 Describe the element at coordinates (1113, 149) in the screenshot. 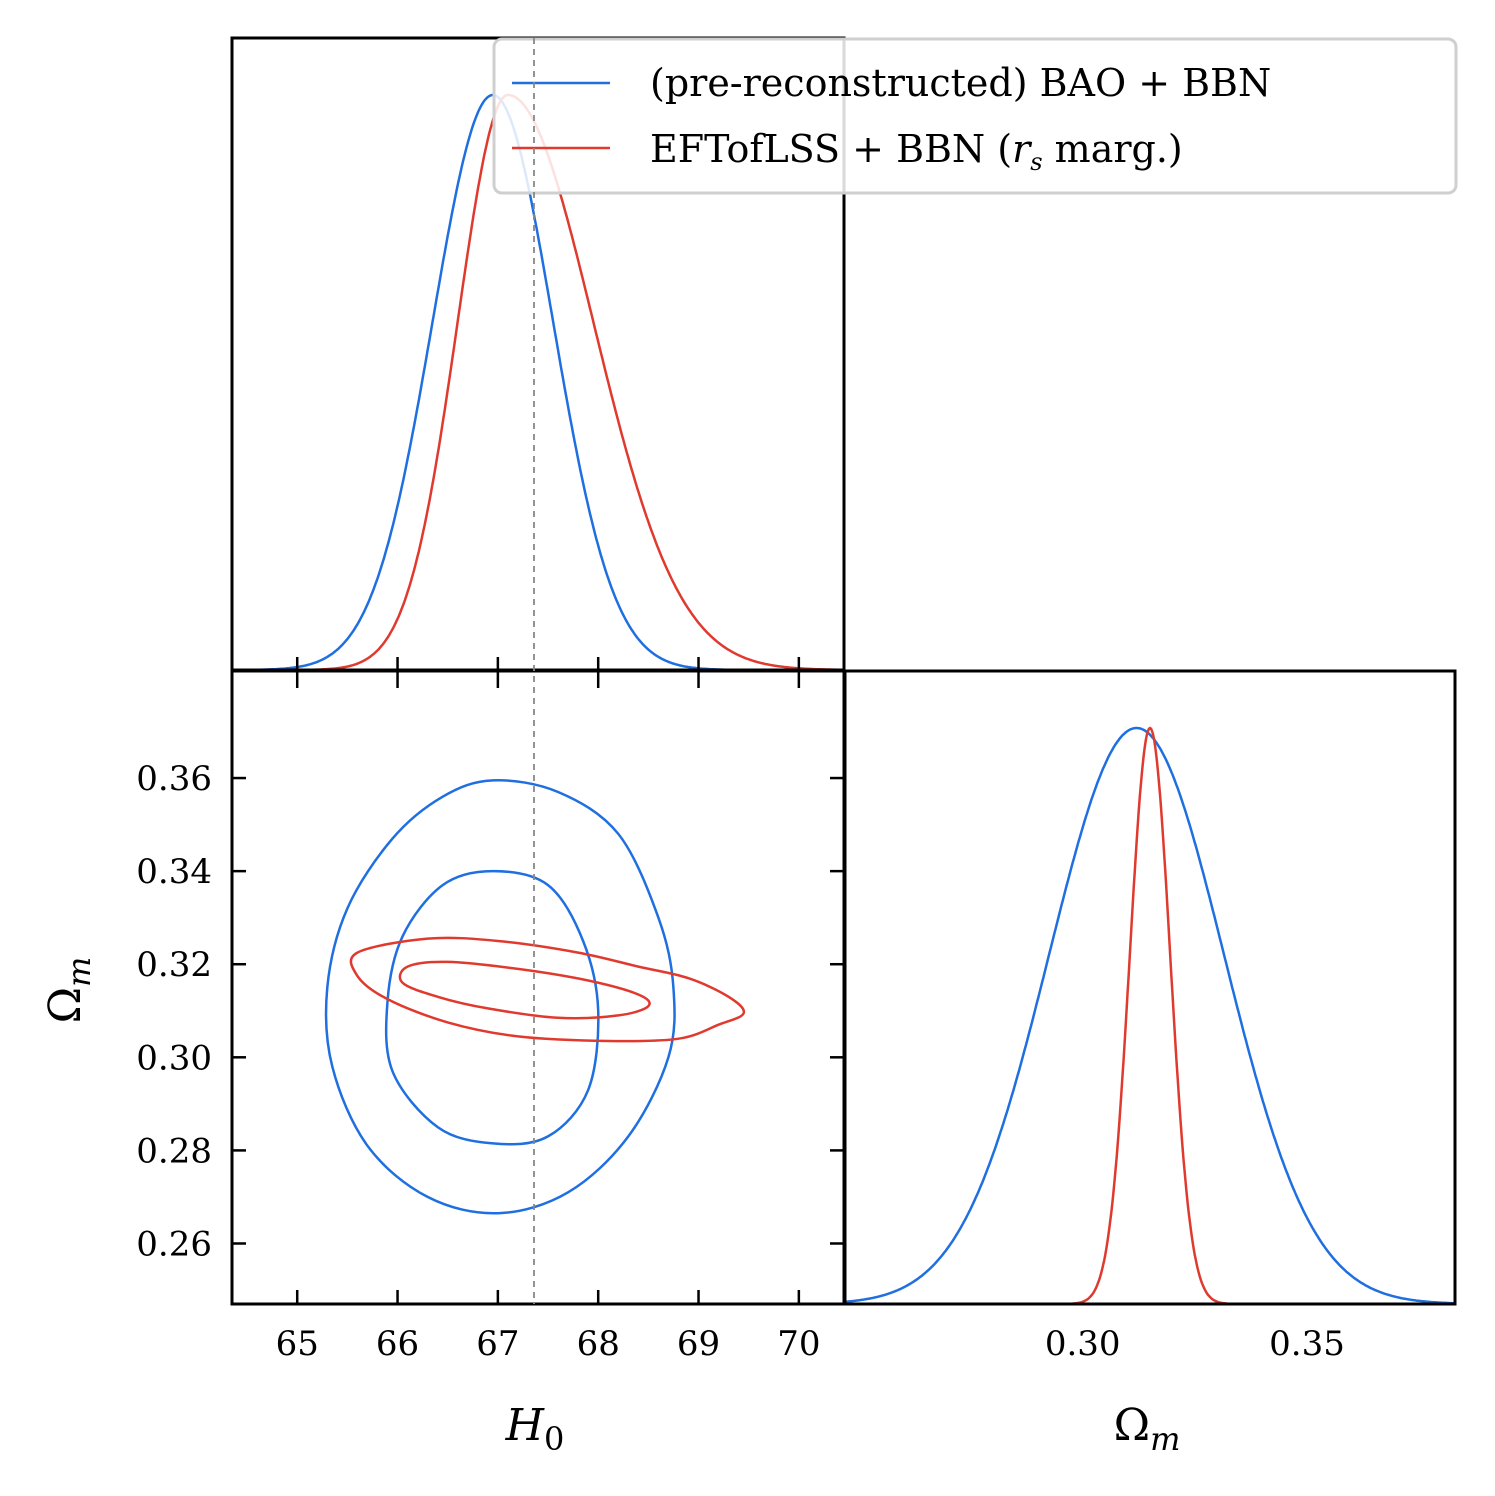

I see `legend-label-eft-tail: marg.)` at that location.